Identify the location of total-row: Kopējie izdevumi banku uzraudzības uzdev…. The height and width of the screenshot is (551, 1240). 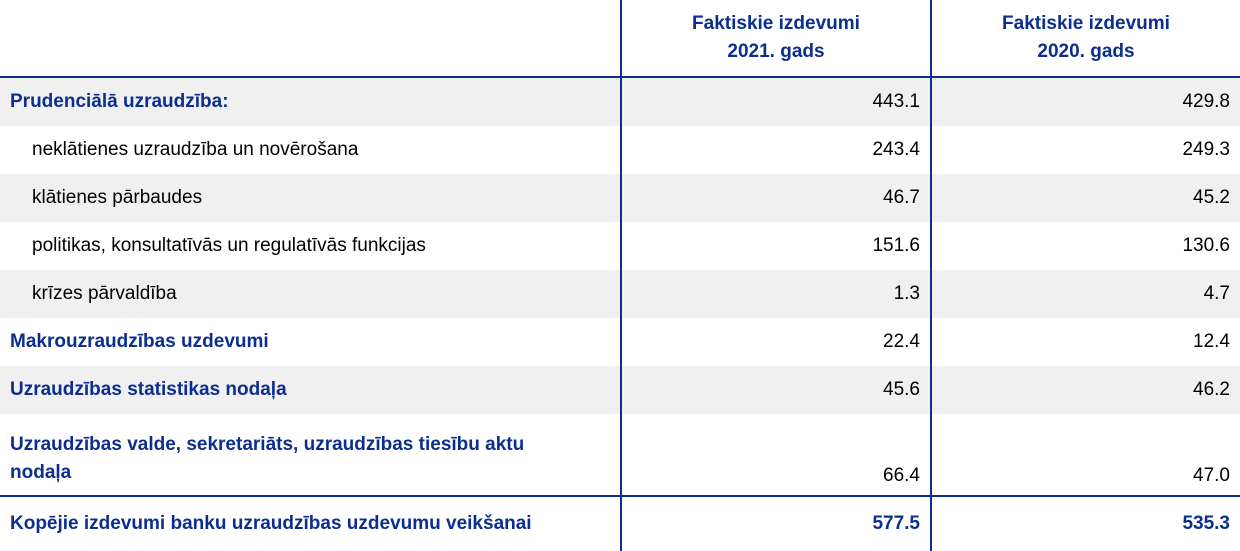
(620, 523).